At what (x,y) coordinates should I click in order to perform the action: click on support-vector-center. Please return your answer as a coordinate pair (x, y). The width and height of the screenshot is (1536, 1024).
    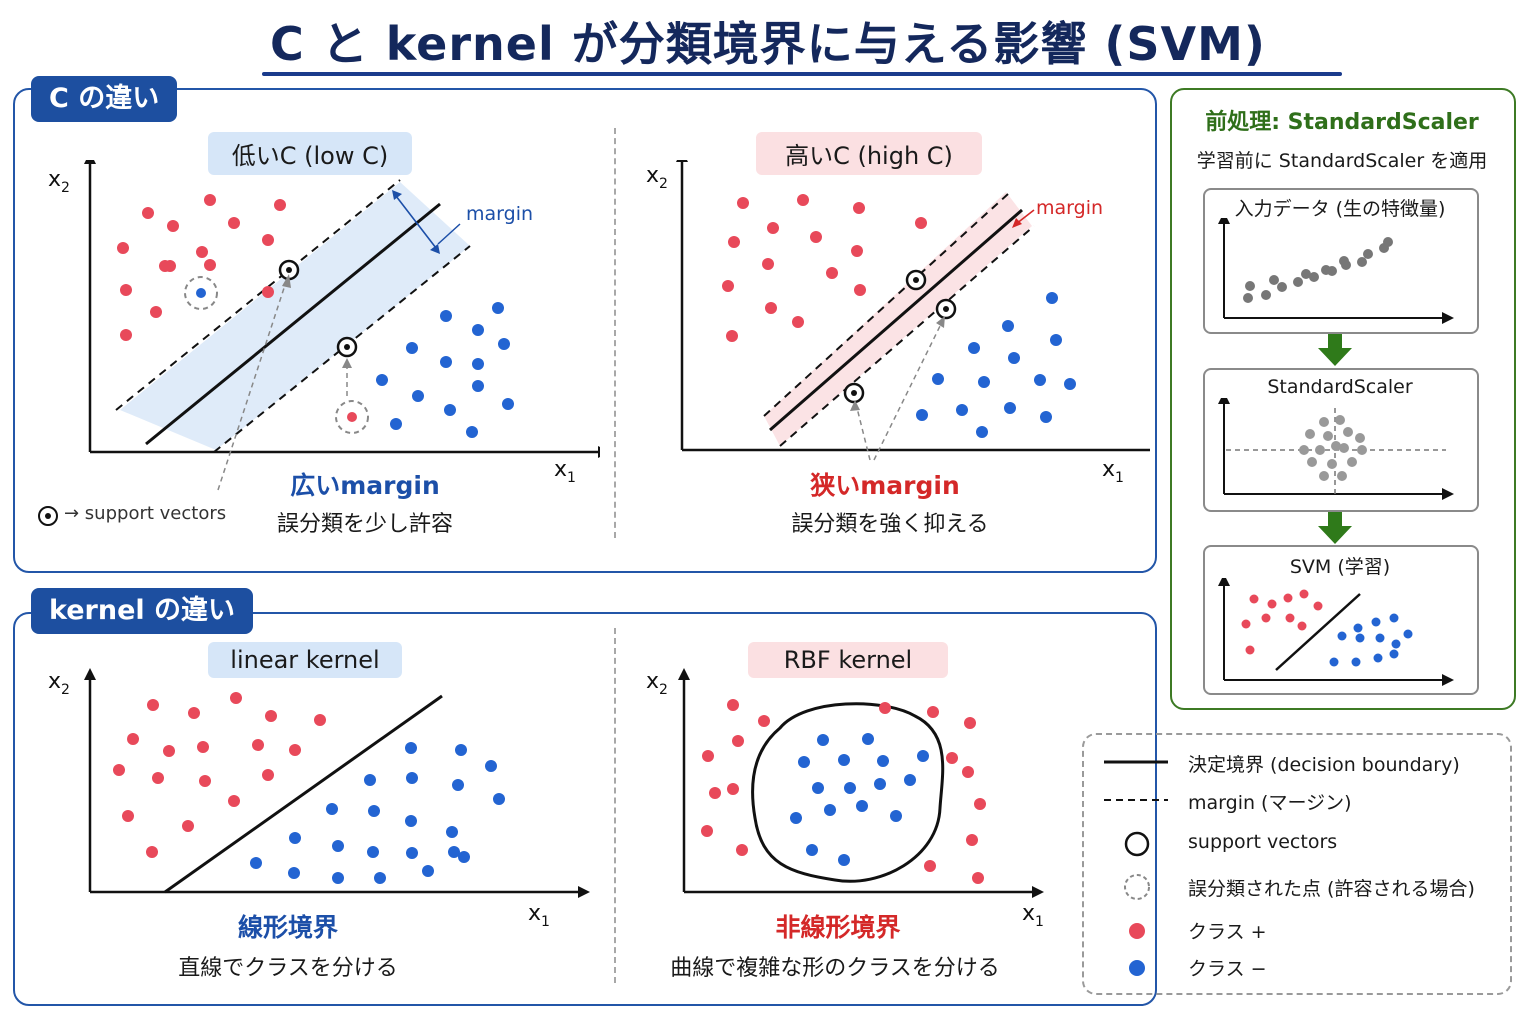
    Looking at the image, I should click on (946, 309).